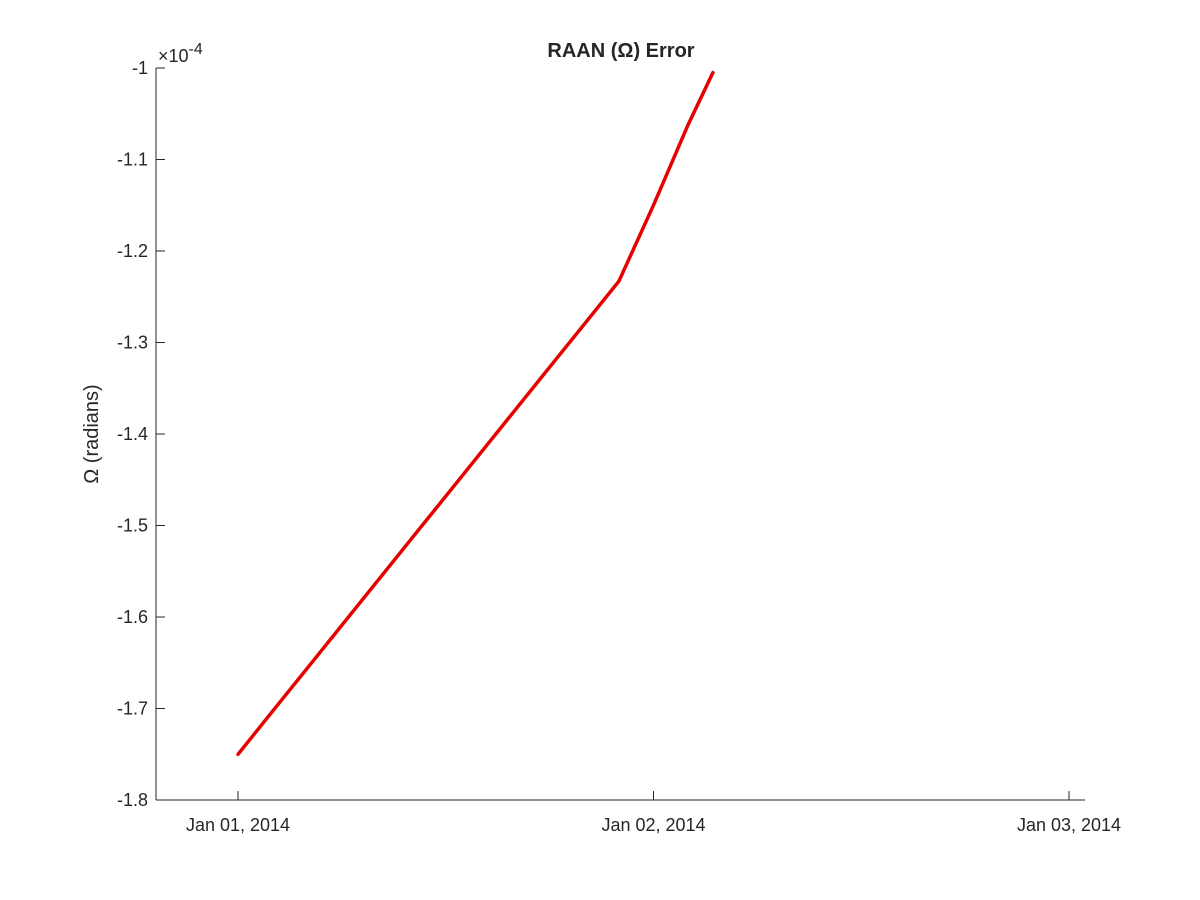 The height and width of the screenshot is (900, 1200). Describe the element at coordinates (132, 160) in the screenshot. I see `y-tick-label: -1.1` at that location.